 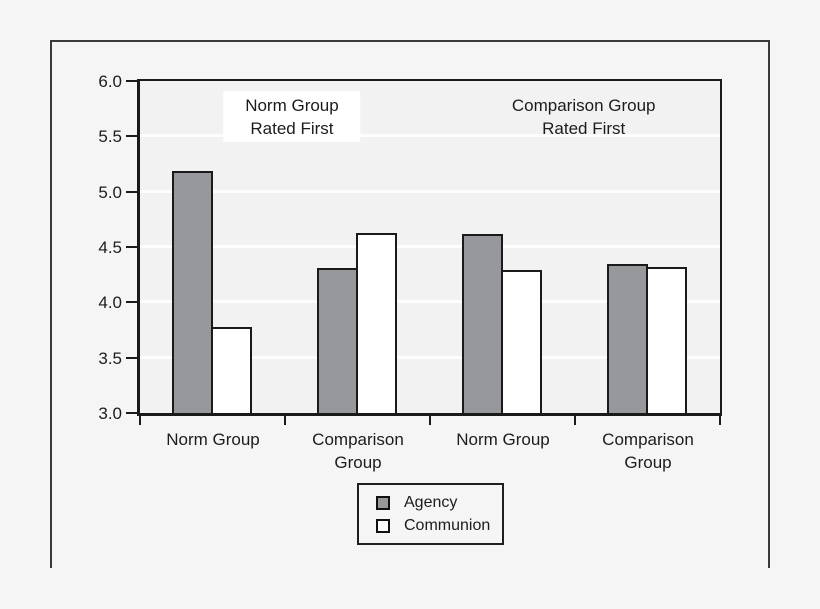 What do you see at coordinates (110, 192) in the screenshot?
I see `y-tick-label: 5.0` at bounding box center [110, 192].